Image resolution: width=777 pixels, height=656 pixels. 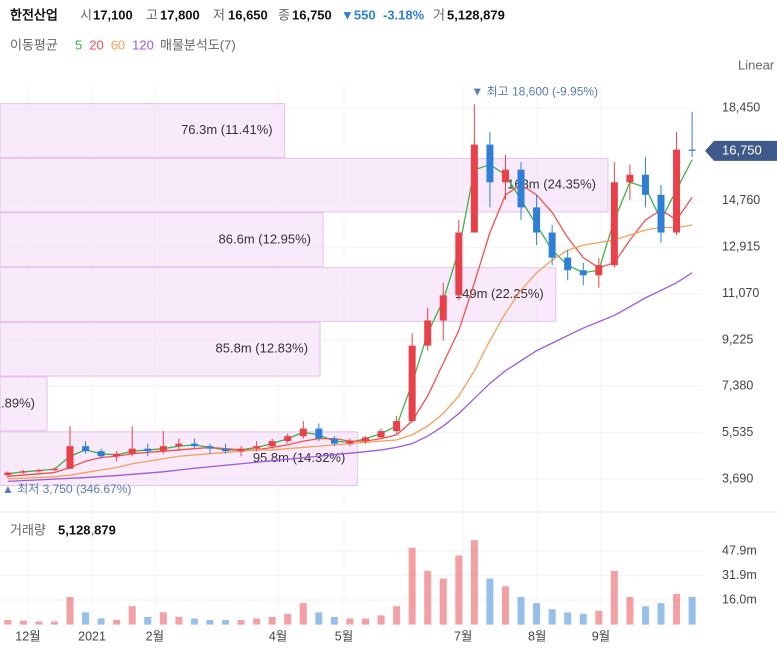 I want to click on y-tick-label: 12,915, so click(x=741, y=247).